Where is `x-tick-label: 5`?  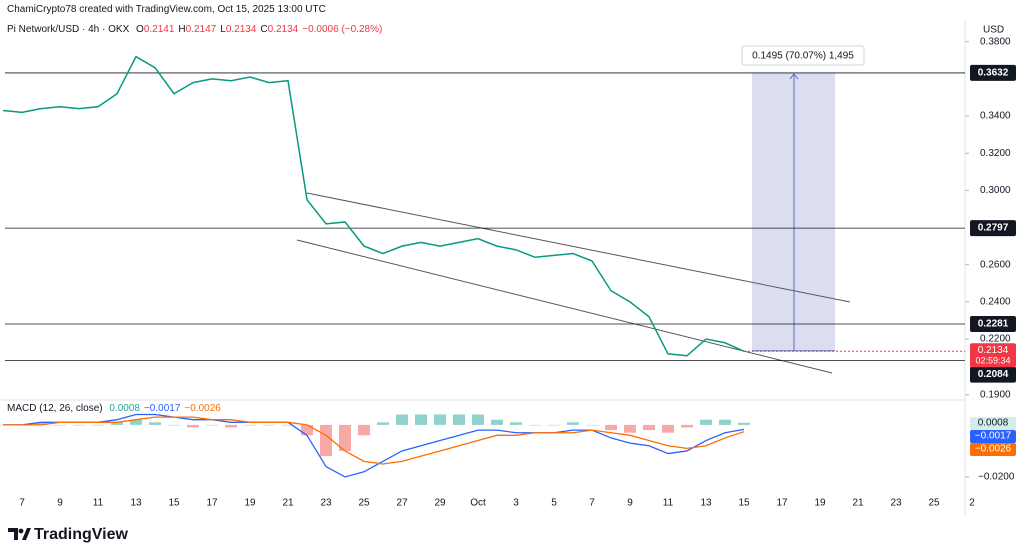 x-tick-label: 5 is located at coordinates (554, 503).